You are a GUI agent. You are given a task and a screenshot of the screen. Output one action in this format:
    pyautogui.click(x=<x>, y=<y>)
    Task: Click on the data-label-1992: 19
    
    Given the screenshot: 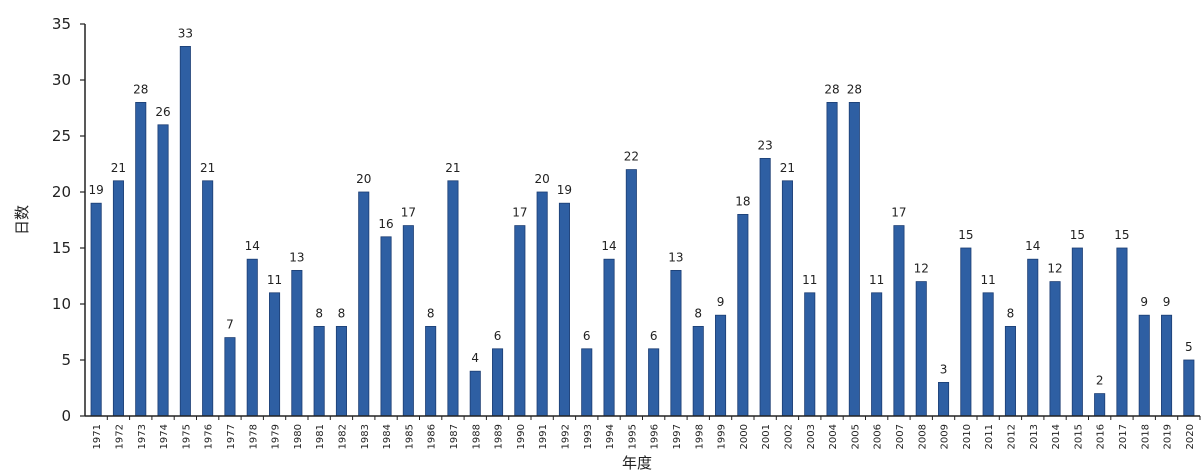 What is the action you would take?
    pyautogui.click(x=564, y=190)
    